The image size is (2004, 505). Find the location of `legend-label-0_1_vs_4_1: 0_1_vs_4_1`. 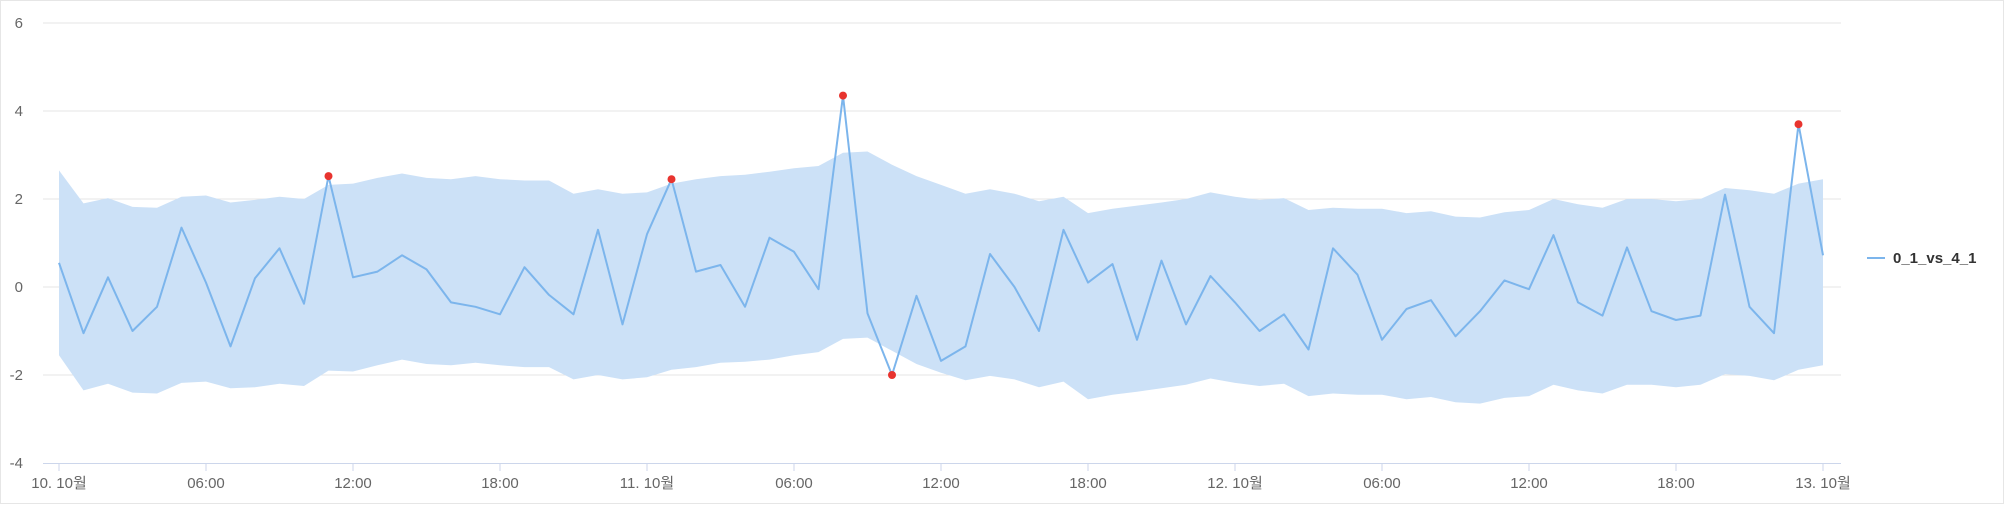

legend-label-0_1_vs_4_1: 0_1_vs_4_1 is located at coordinates (1934, 258).